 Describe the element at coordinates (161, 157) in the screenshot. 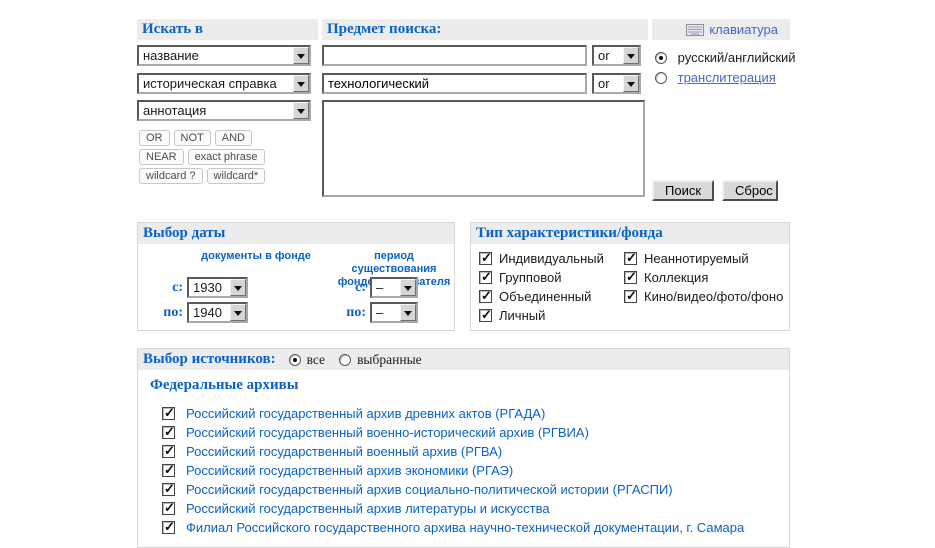

I see `near-operator-button: NEAR` at that location.